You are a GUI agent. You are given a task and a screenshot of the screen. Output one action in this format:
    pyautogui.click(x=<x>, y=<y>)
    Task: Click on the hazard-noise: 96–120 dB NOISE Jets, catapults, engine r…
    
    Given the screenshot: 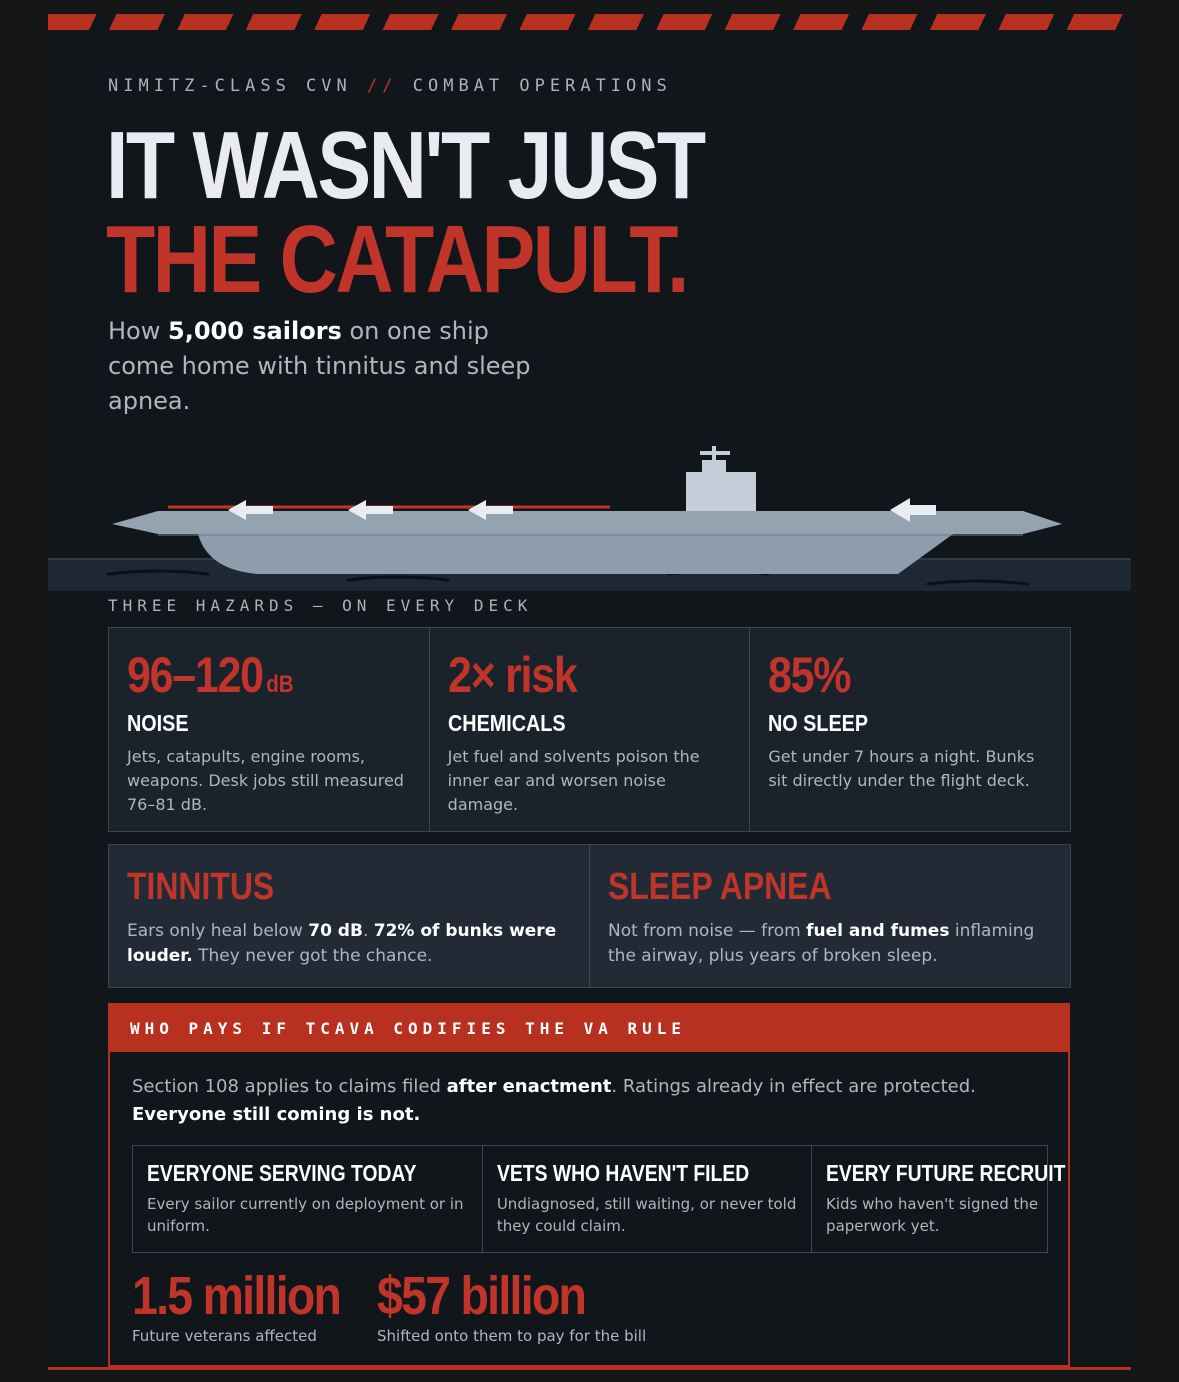 What is the action you would take?
    pyautogui.click(x=269, y=729)
    